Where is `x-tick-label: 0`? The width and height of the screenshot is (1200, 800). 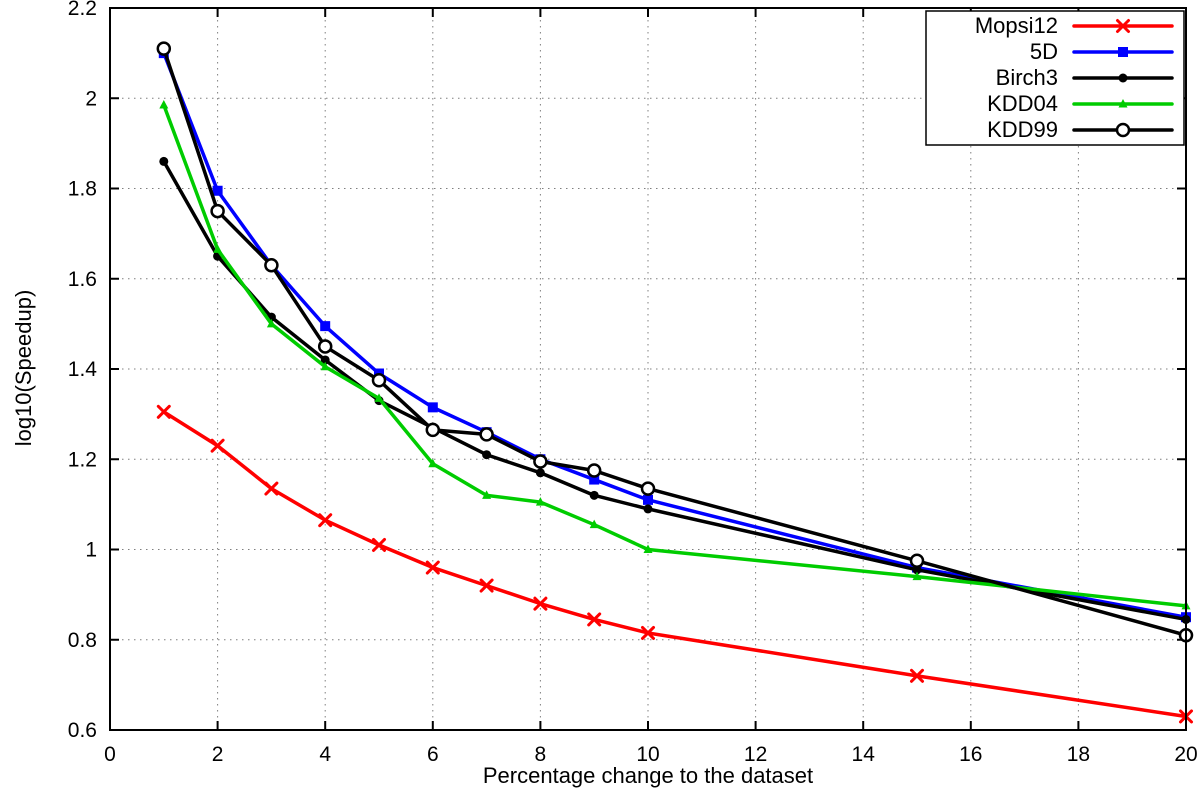
x-tick-label: 0 is located at coordinates (110, 754).